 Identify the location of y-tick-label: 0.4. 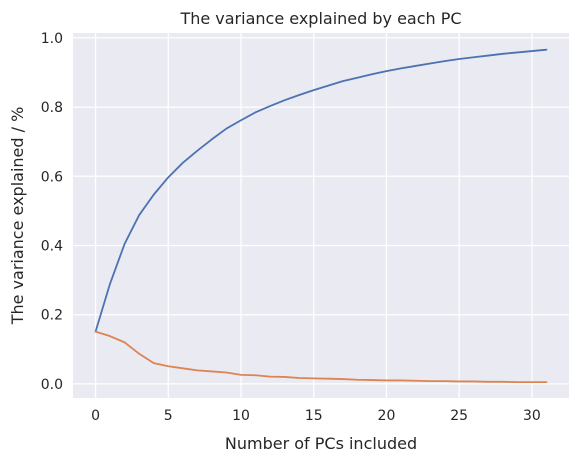
(52, 246).